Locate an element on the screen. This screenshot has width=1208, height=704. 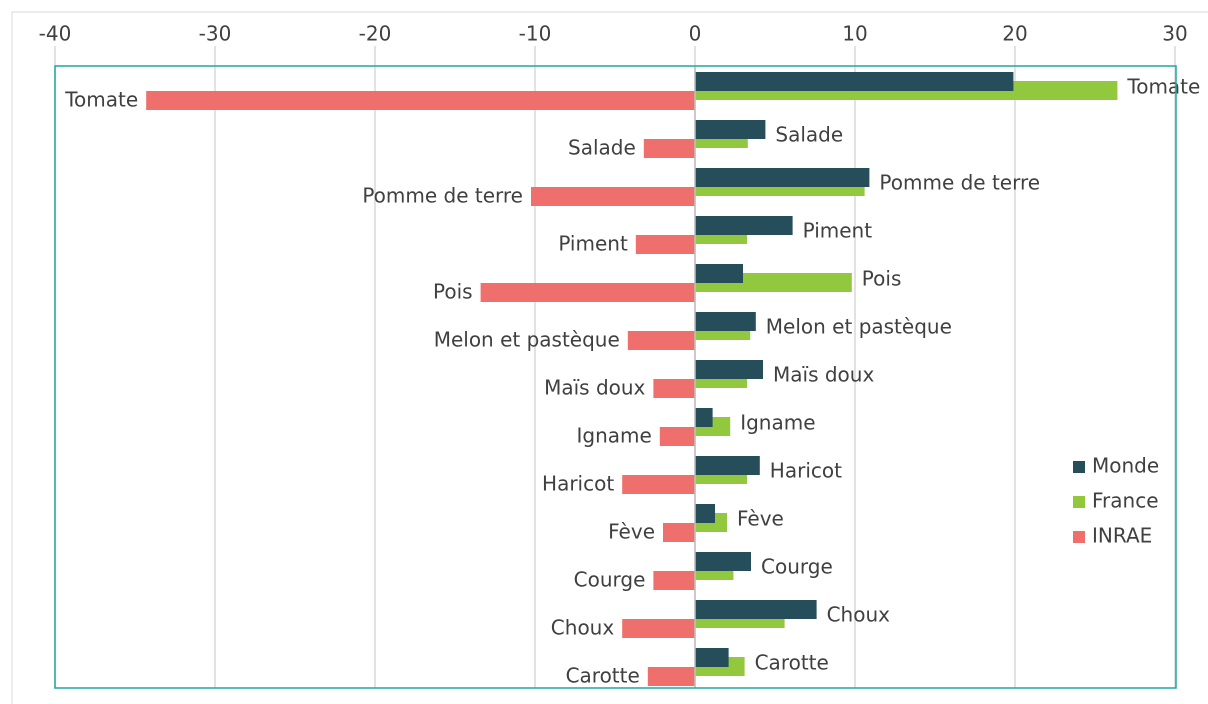
x-tick-label: 30 is located at coordinates (1174, 34).